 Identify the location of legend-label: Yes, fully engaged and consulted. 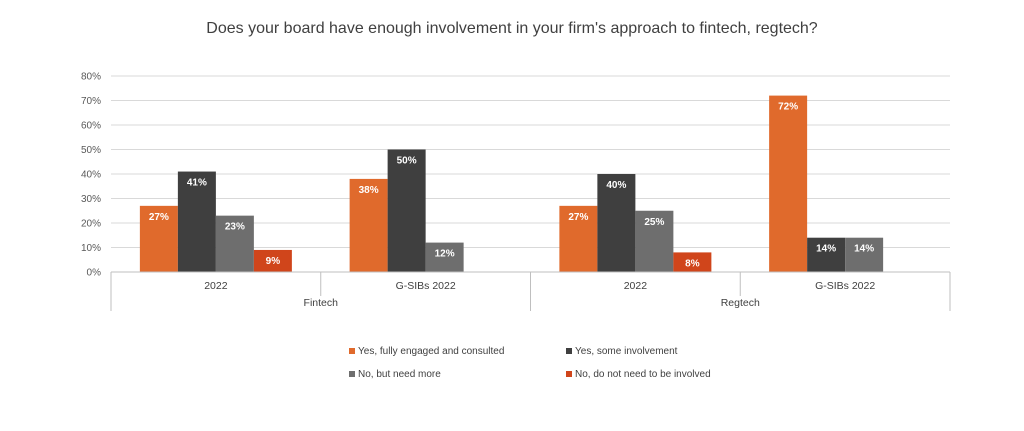
(431, 351).